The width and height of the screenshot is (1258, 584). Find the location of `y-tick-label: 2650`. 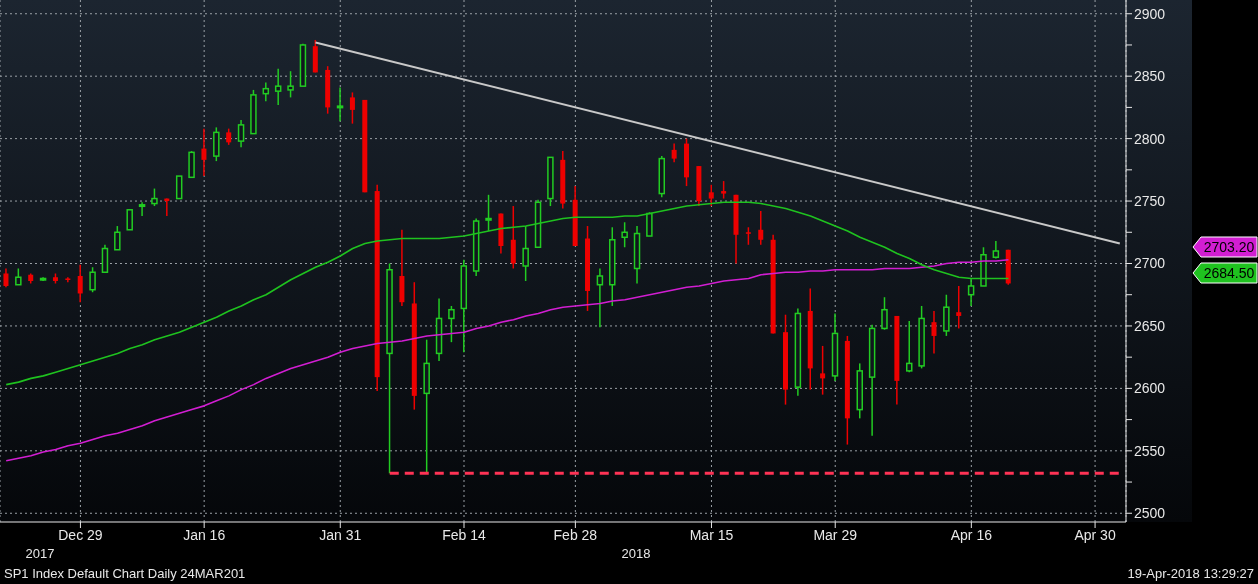

y-tick-label: 2650 is located at coordinates (1150, 325).